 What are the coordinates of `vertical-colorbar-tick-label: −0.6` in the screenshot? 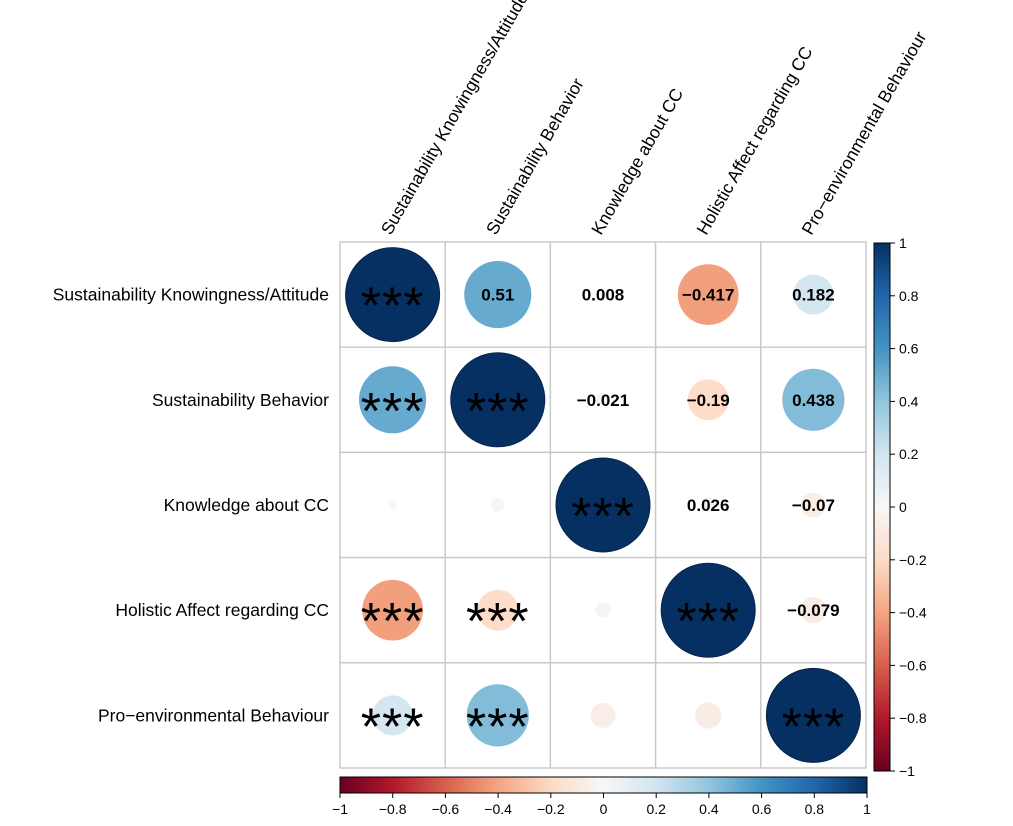 It's located at (913, 665).